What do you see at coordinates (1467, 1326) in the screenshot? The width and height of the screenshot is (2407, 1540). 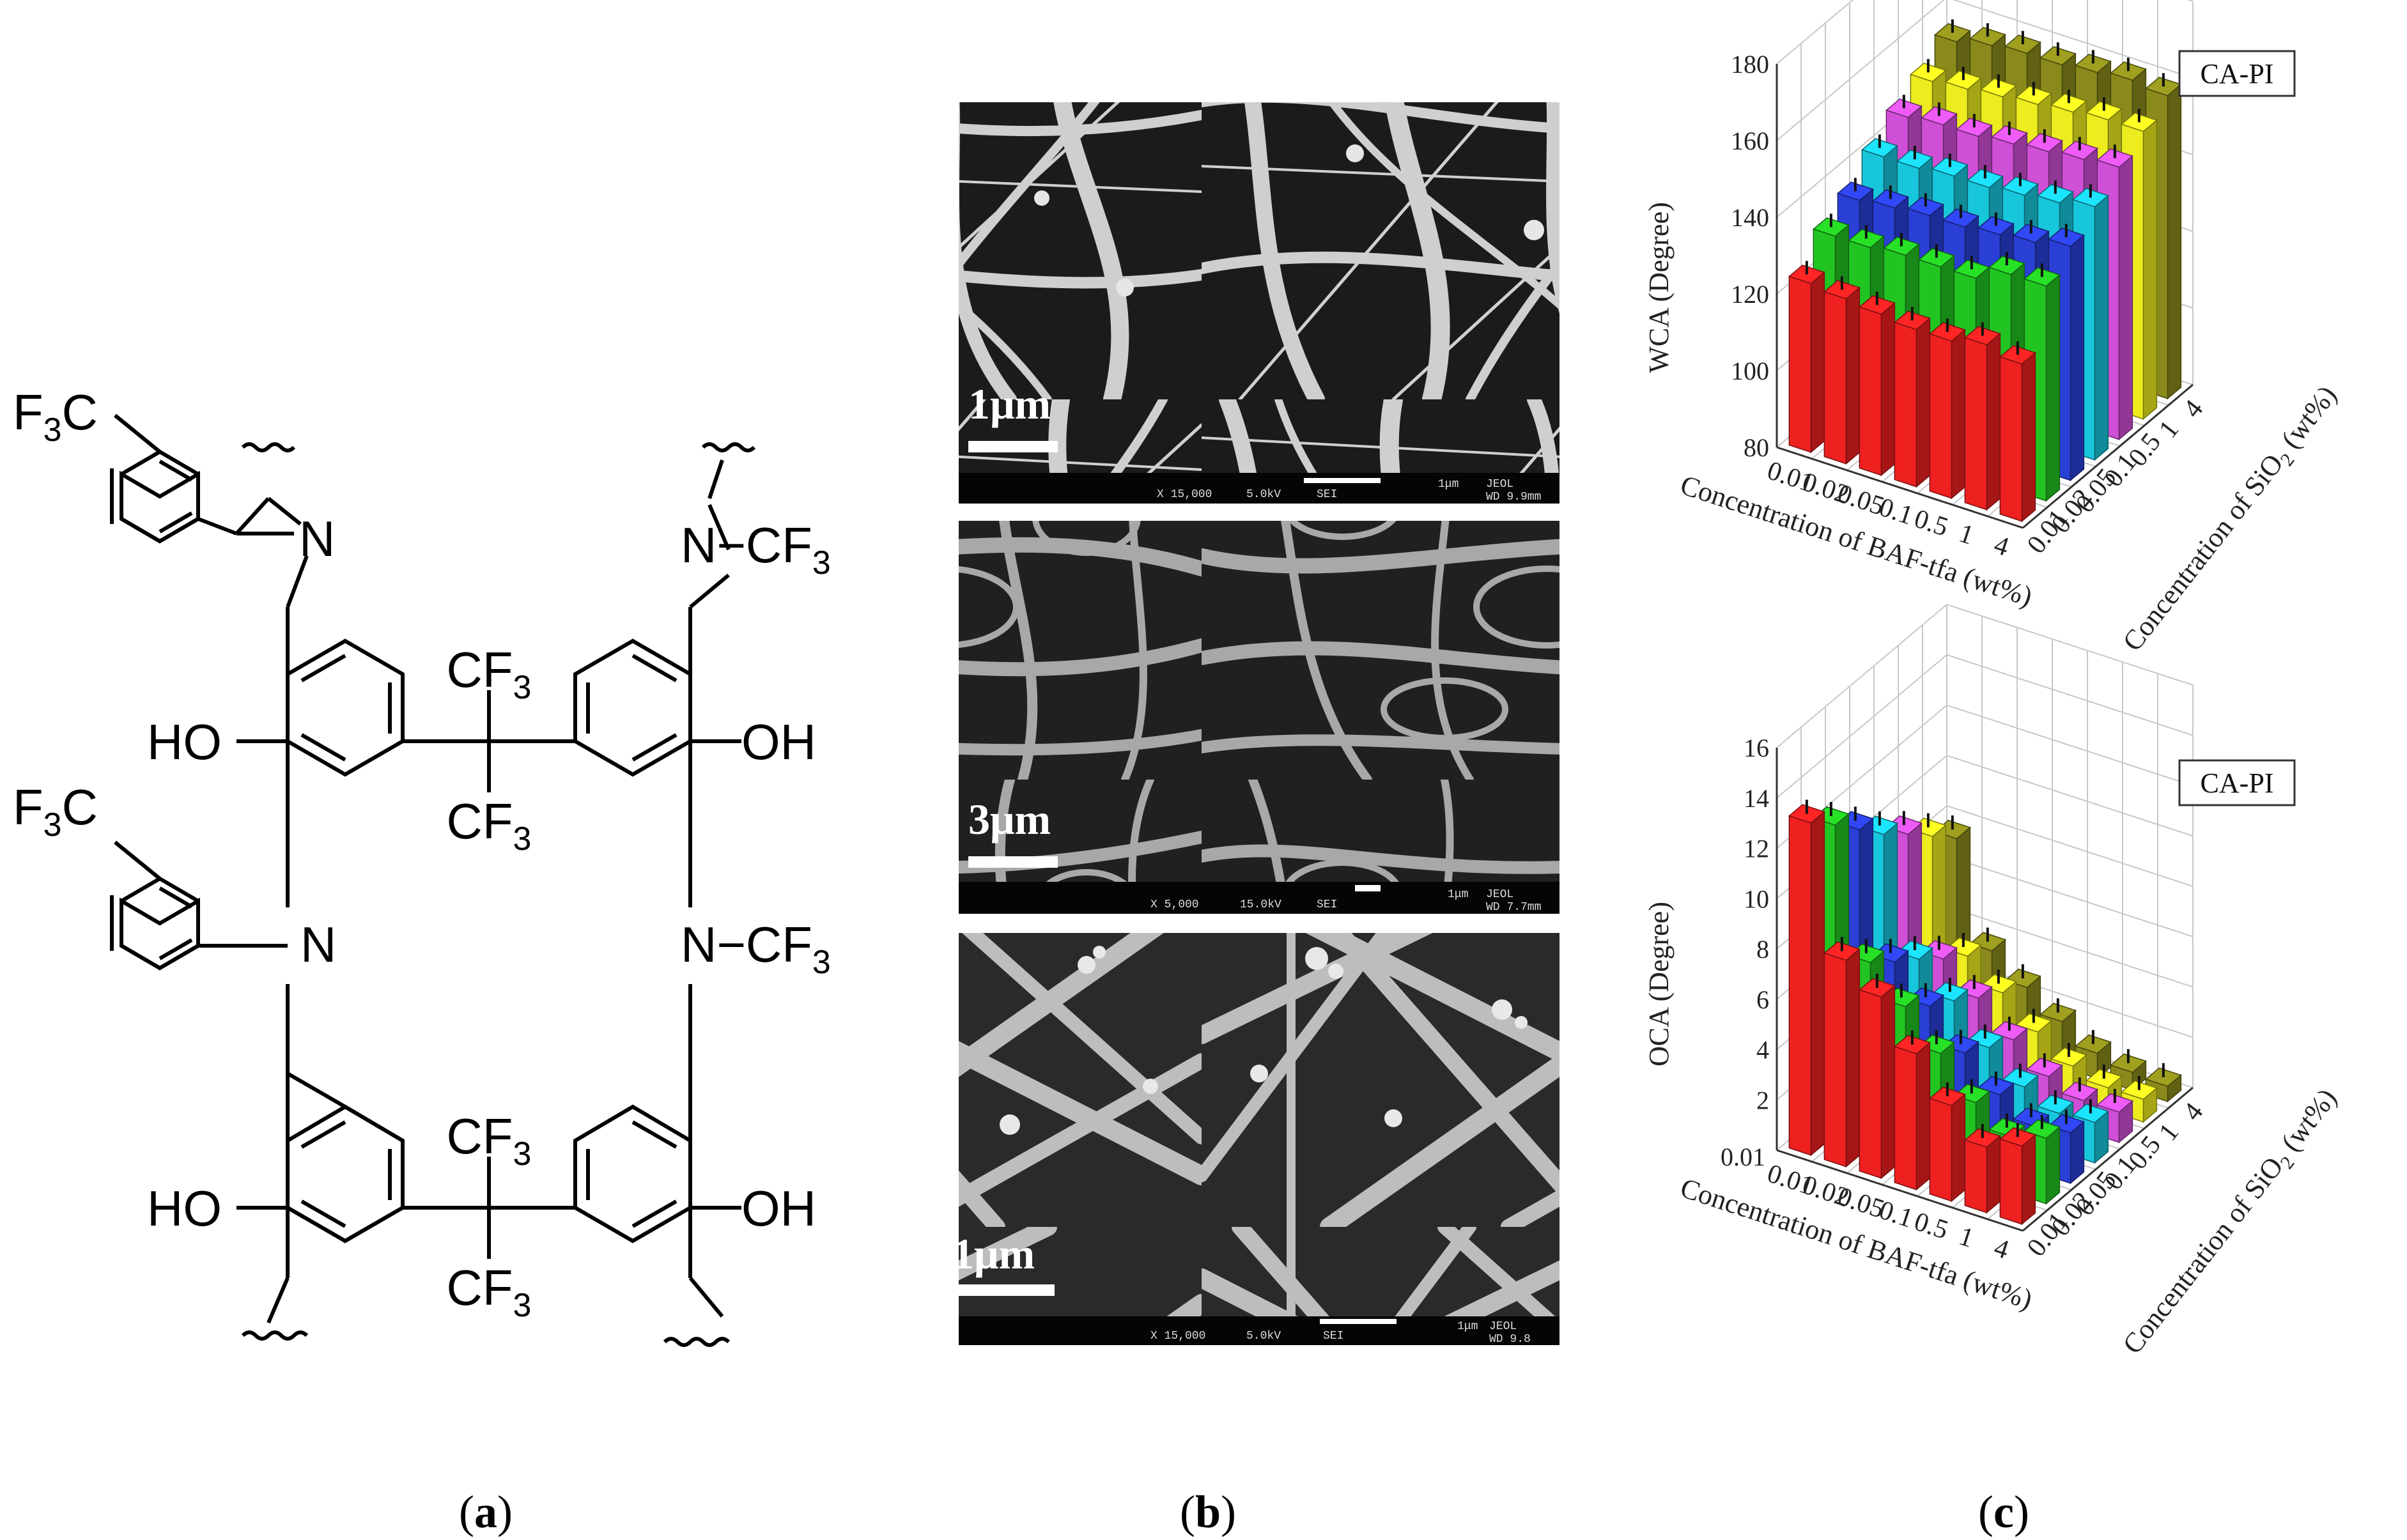 I see `sem-image-3-footer-um: 1μm` at bounding box center [1467, 1326].